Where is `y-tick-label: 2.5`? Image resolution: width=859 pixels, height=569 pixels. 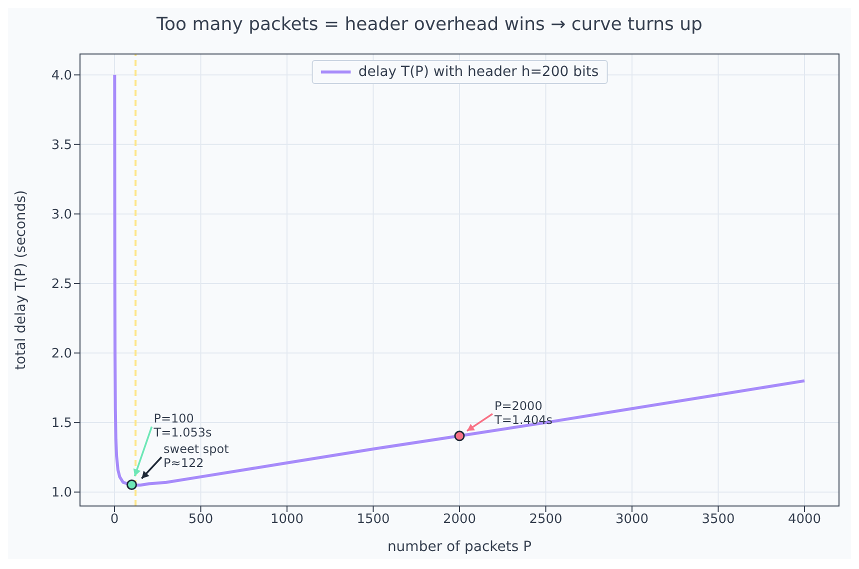 y-tick-label: 2.5 is located at coordinates (61, 284).